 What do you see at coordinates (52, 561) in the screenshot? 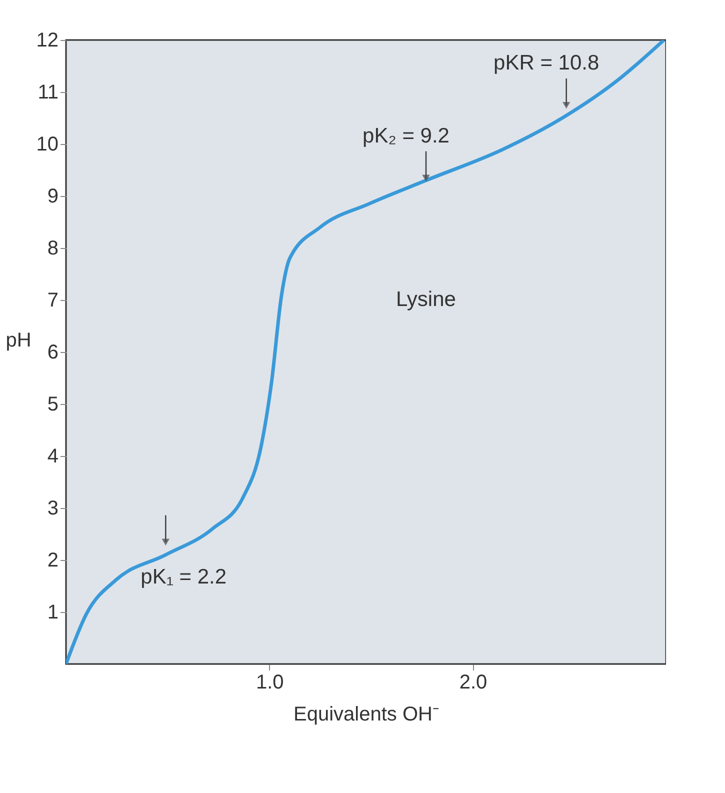
I see `y-tick-label: 2` at bounding box center [52, 561].